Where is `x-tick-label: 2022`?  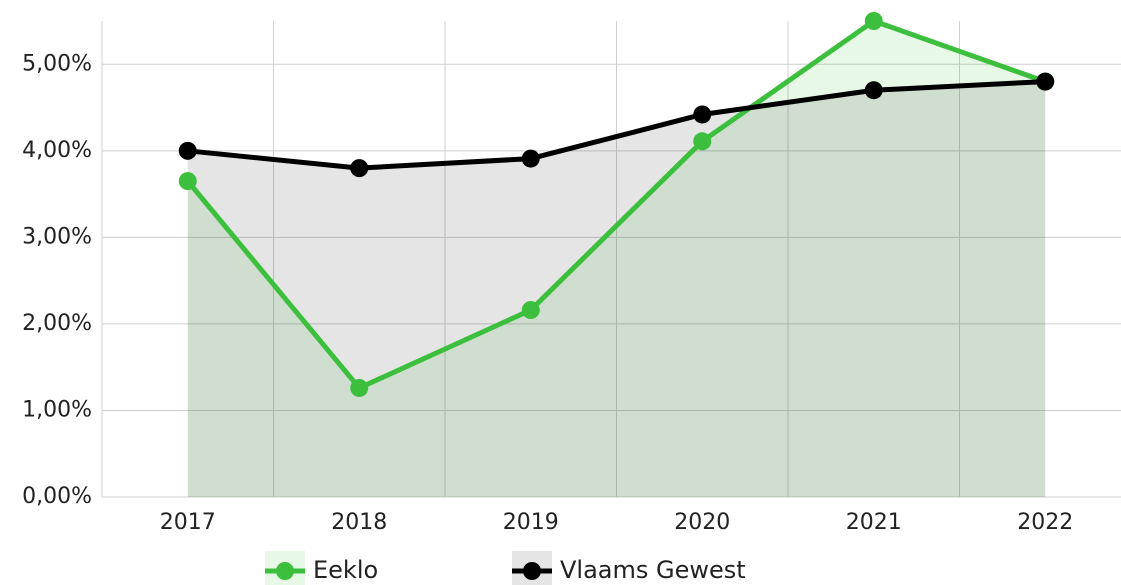
x-tick-label: 2022 is located at coordinates (1045, 522).